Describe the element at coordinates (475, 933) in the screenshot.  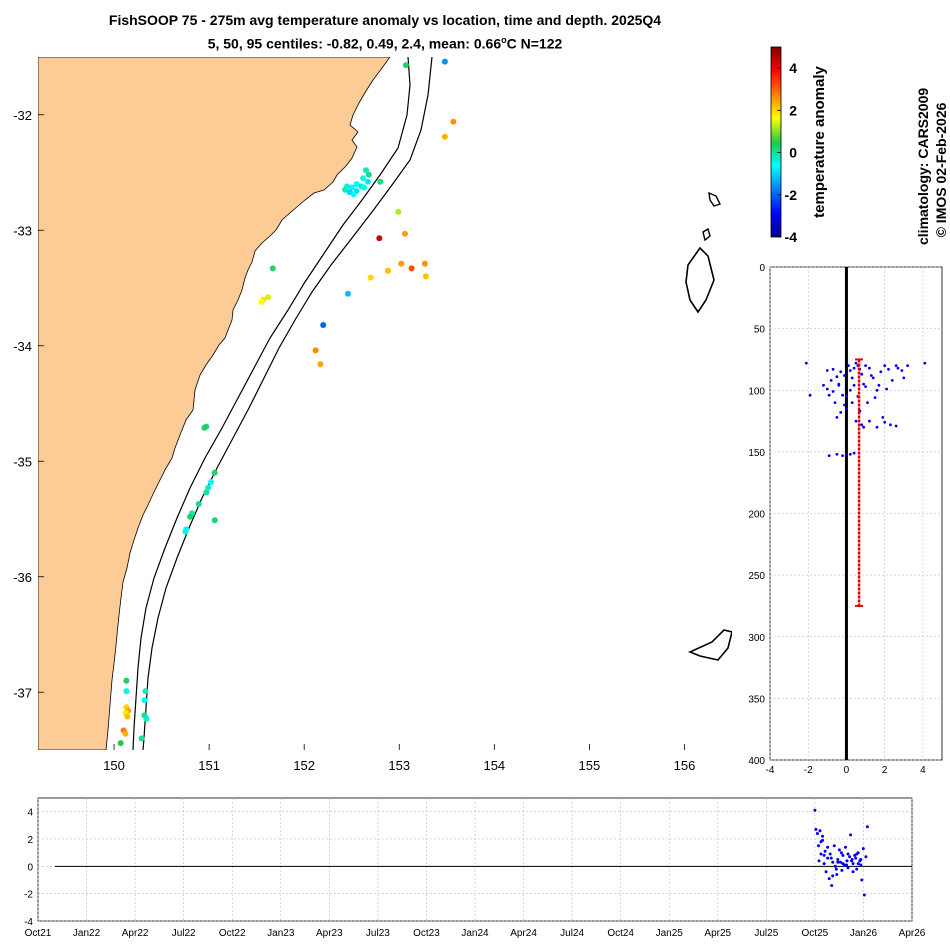
I see `time-x-tick-label: Jan24` at that location.